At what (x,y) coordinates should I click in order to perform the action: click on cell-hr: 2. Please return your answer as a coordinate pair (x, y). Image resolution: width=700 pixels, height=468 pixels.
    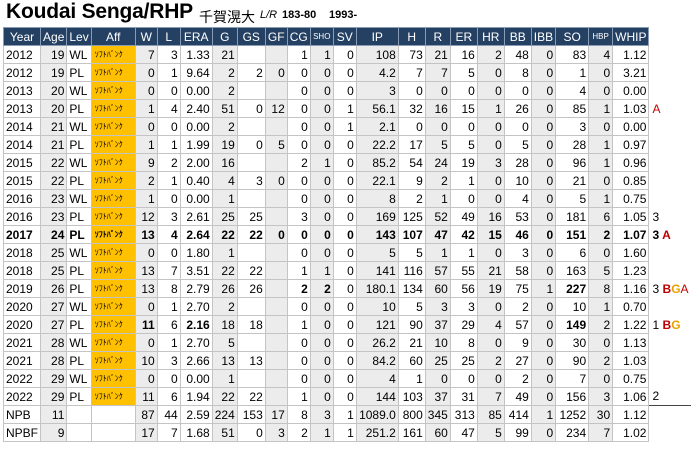
    Looking at the image, I should click on (490, 54).